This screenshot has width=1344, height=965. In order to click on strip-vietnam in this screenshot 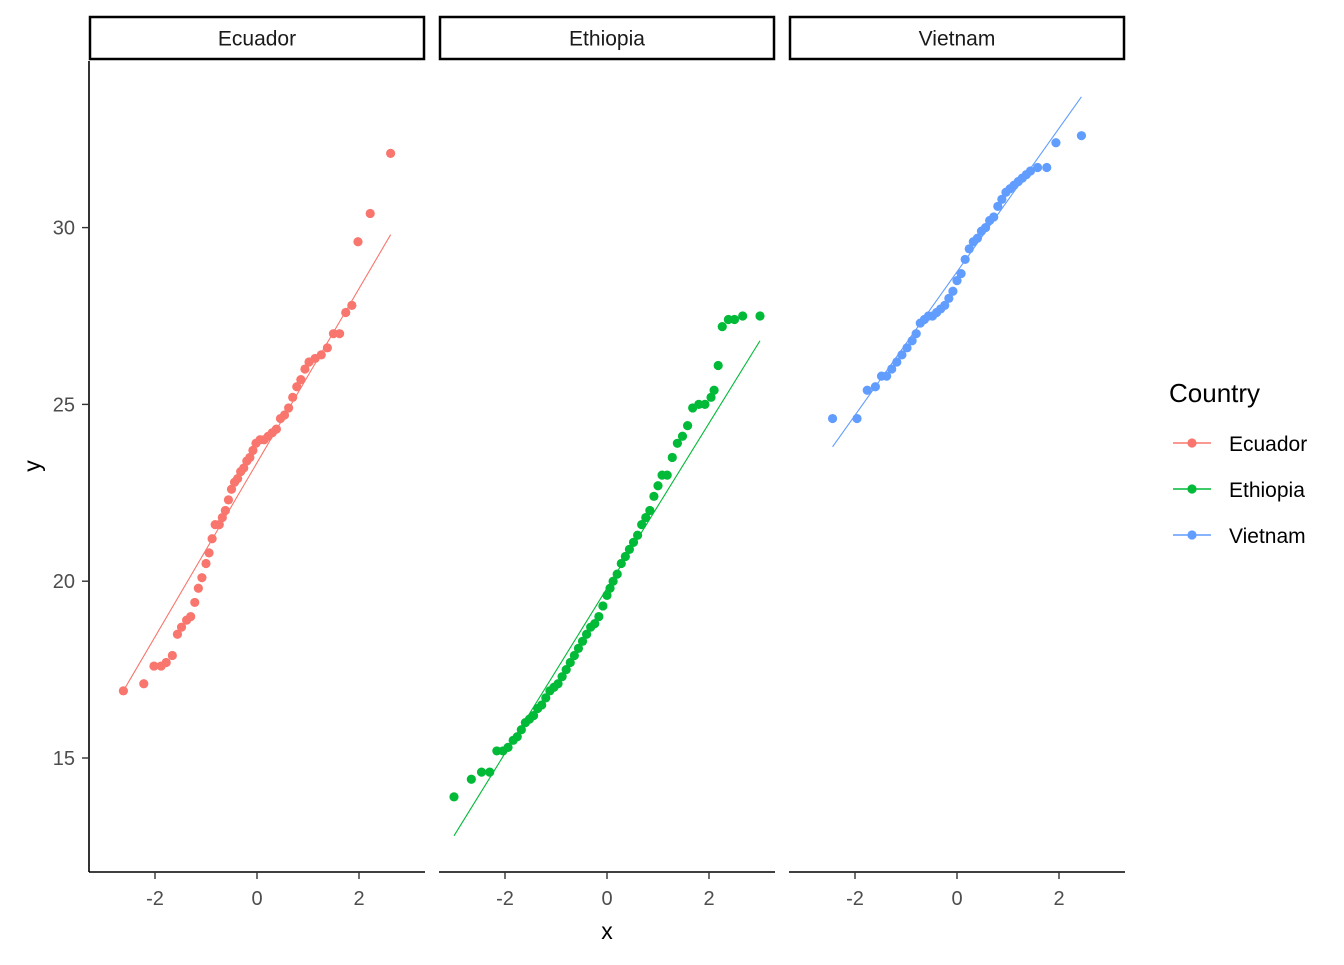, I will do `click(957, 38)`.